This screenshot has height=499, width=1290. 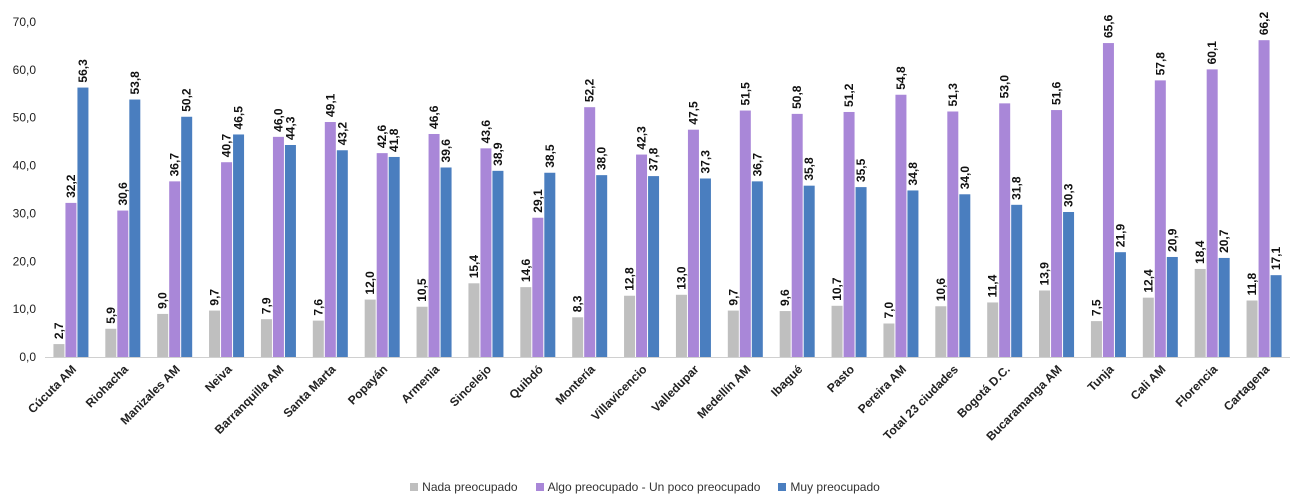 I want to click on y-tick-label: 40,0, so click(x=25, y=166).